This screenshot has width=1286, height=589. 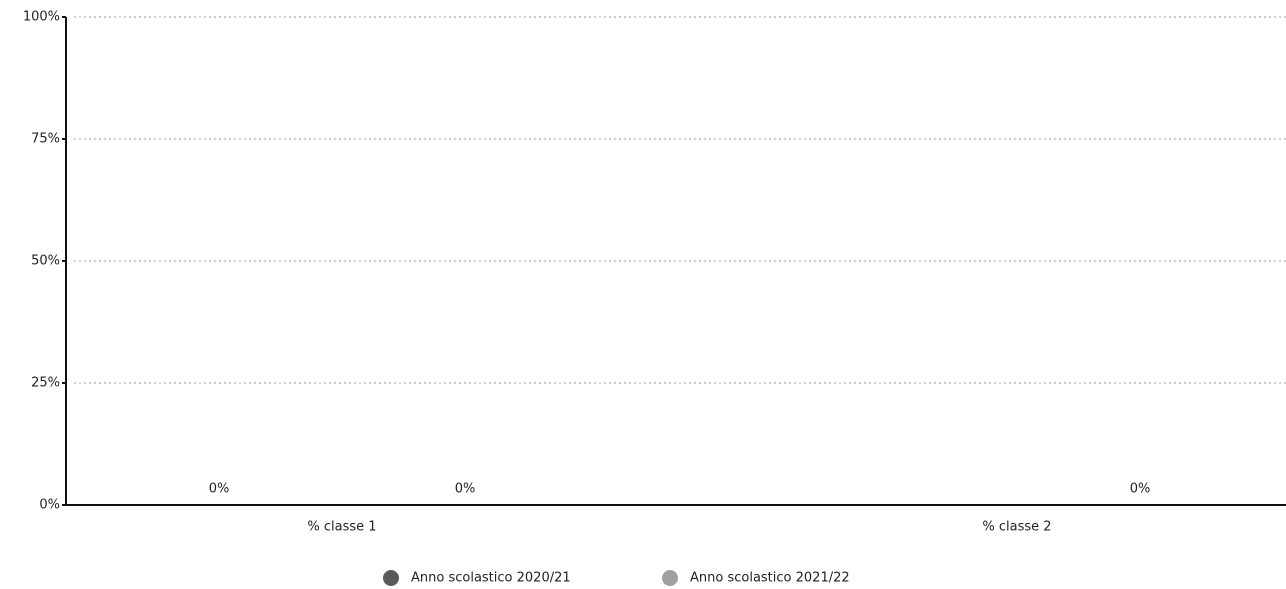 I want to click on x-tick-label: % classe 2, so click(x=1016, y=527).